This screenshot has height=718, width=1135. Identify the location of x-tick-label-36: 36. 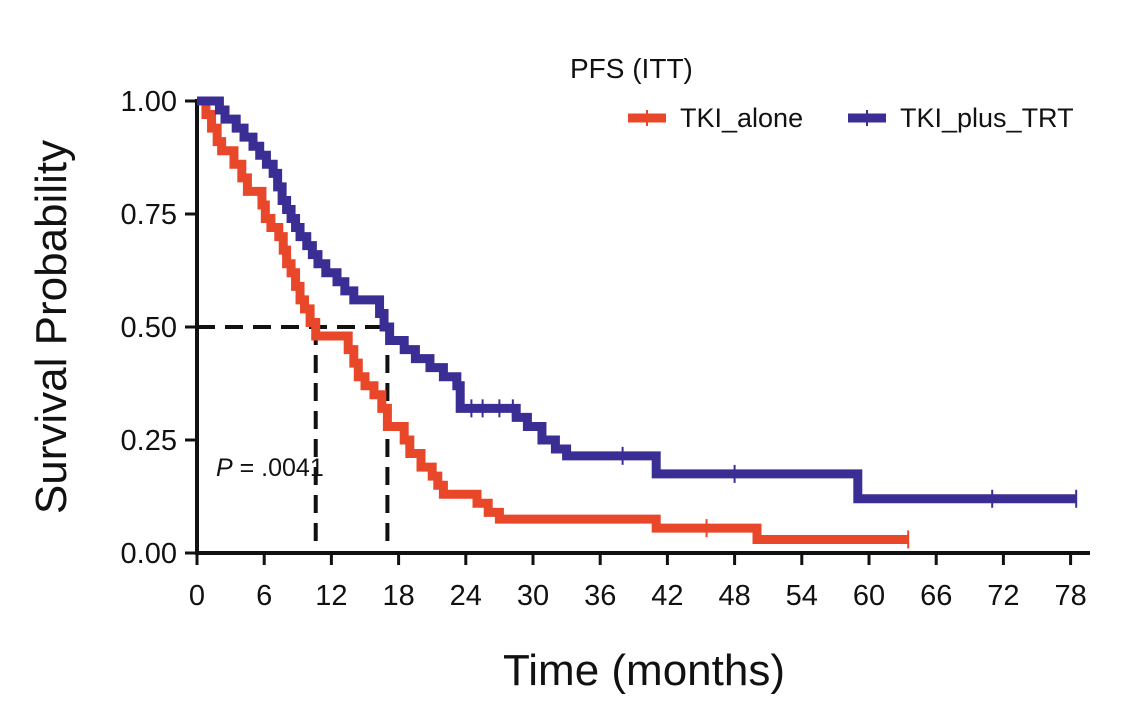
(600, 596).